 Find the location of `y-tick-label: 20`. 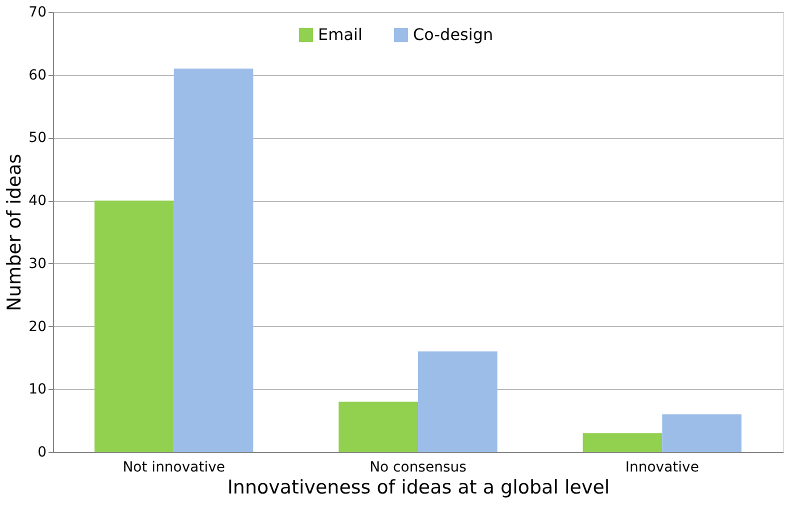

y-tick-label: 20 is located at coordinates (37, 326).